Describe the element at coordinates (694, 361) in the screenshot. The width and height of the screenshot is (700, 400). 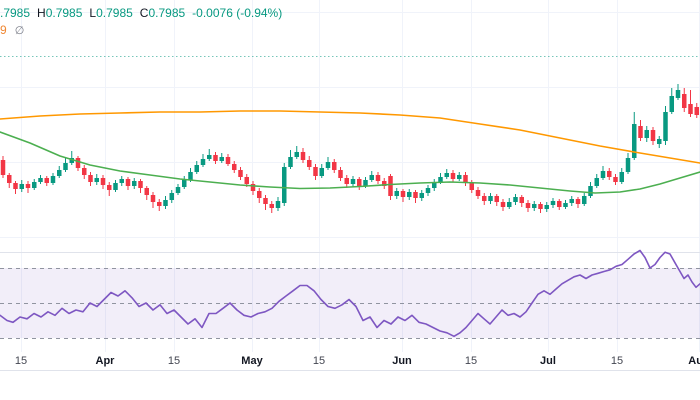
I see `axis-month-label: Aug` at that location.